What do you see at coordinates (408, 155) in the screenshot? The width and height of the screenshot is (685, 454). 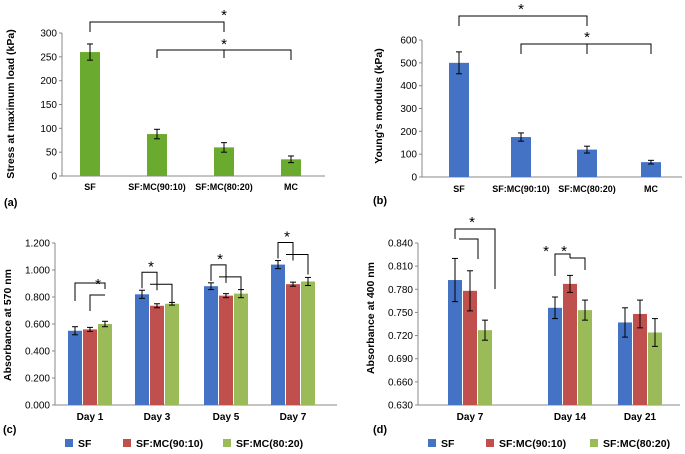 I see `panel-b-y-tick-label: 100` at bounding box center [408, 155].